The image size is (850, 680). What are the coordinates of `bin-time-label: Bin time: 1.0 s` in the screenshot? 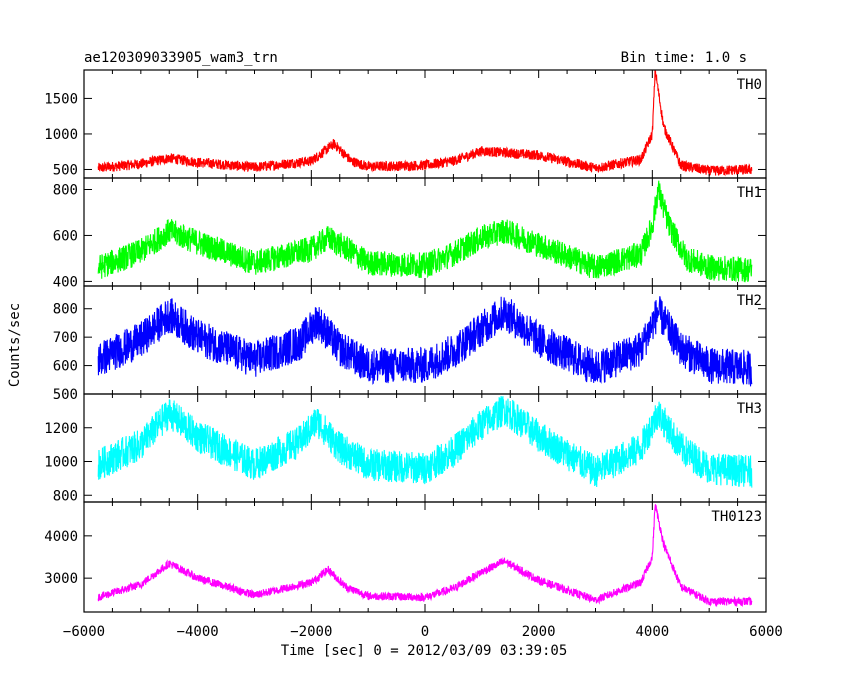 It's located at (684, 58).